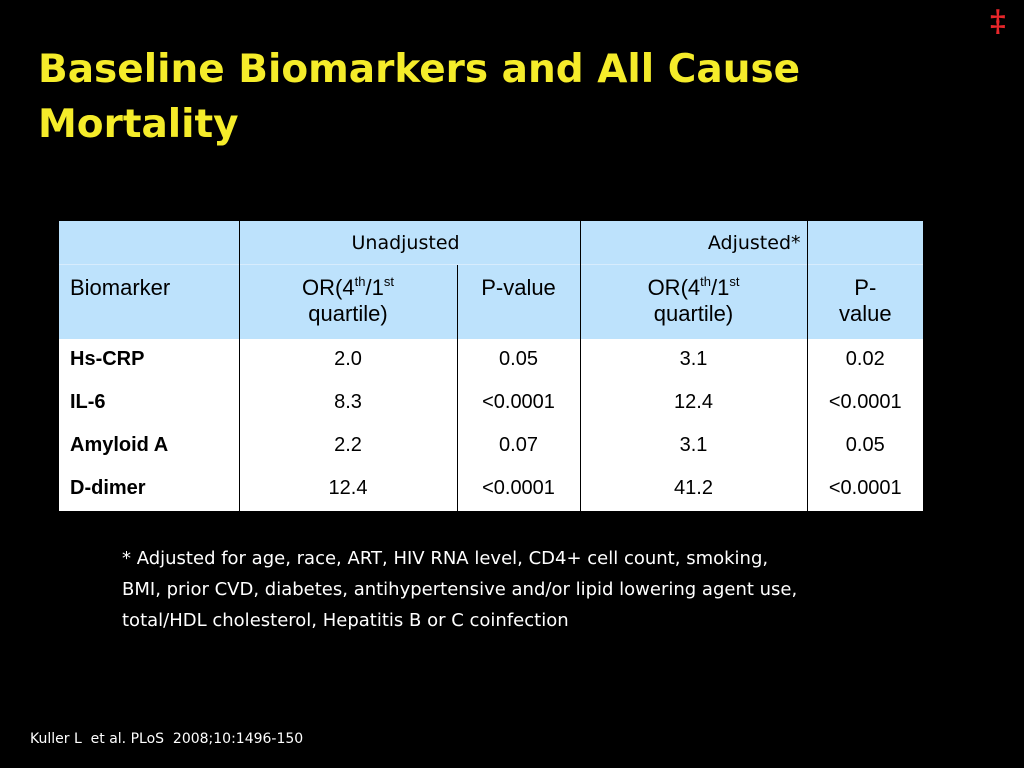 The width and height of the screenshot is (1024, 768). I want to click on or-adjusted-value: 41.2, so click(693, 488).